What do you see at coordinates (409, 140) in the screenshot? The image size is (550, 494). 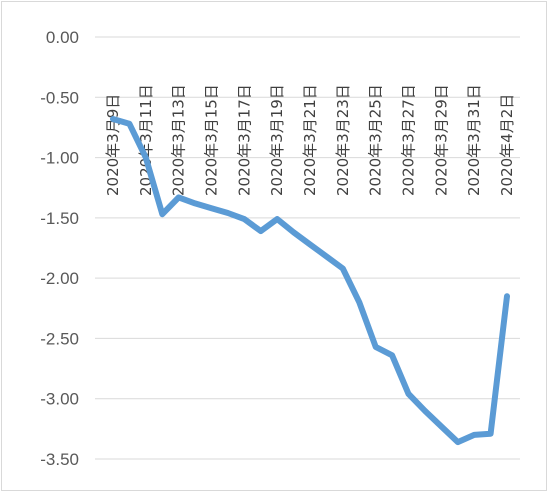 I see `x-tick-label: 2020年3月27日` at bounding box center [409, 140].